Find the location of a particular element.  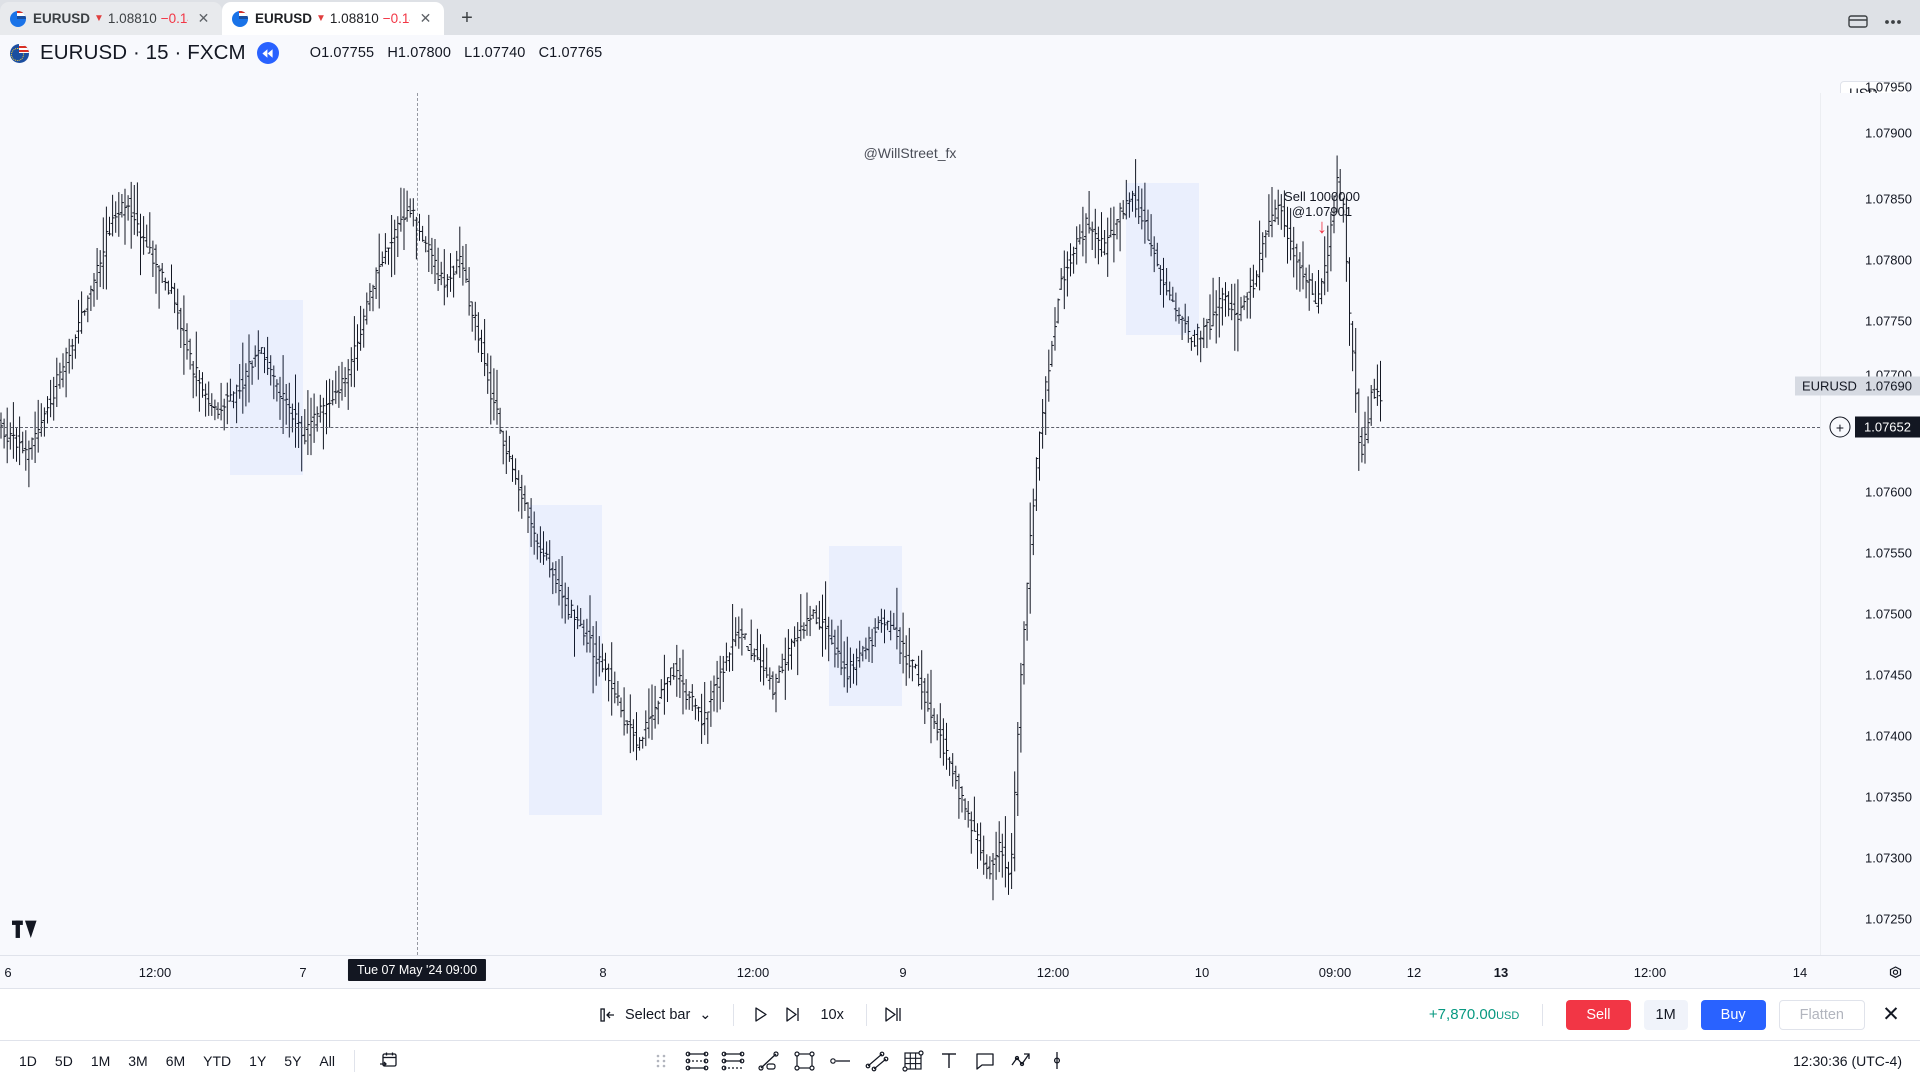

browser-tab-1: EURUSD ▼ 1.08810 −0.14% ✕ is located at coordinates (111, 18).